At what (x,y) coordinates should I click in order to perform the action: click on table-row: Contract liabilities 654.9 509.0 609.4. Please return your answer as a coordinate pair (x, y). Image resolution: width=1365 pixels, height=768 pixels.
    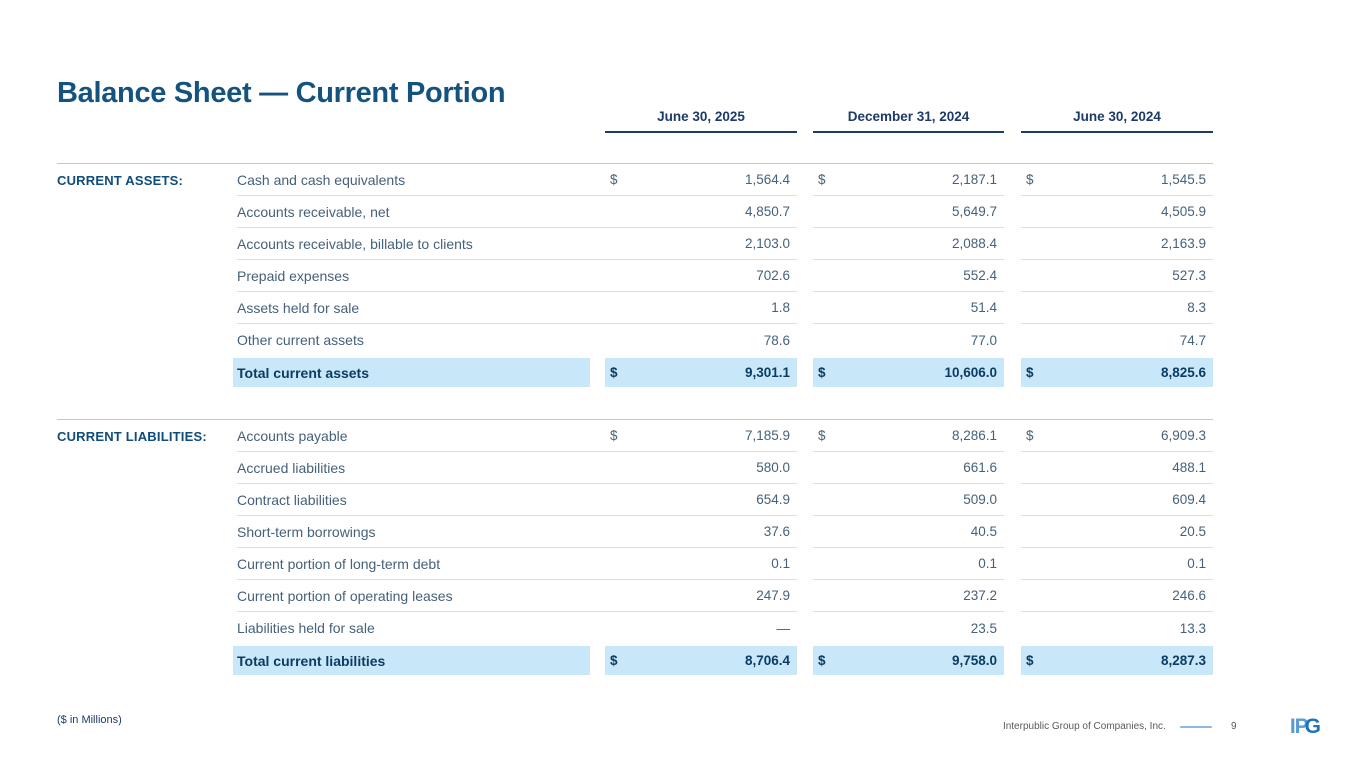
    Looking at the image, I should click on (635, 500).